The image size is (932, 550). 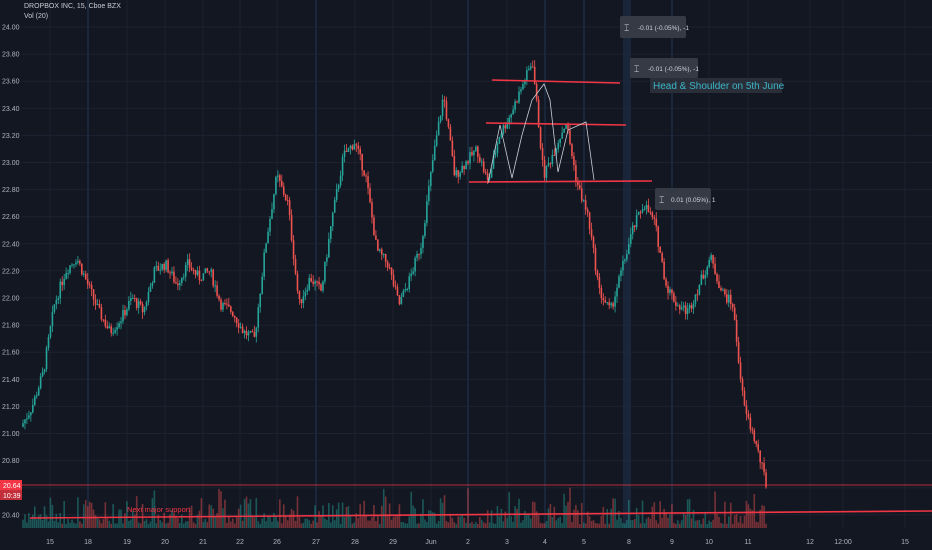 What do you see at coordinates (11, 28) in the screenshot?
I see `price-tick-label: 24.00` at bounding box center [11, 28].